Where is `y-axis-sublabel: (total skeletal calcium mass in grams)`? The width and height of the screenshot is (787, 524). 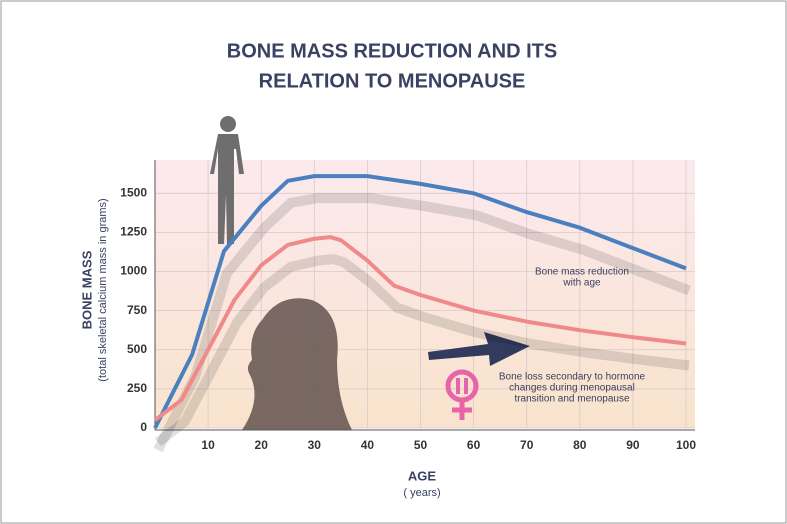 y-axis-sublabel: (total skeletal calcium mass in grams) is located at coordinates (103, 289).